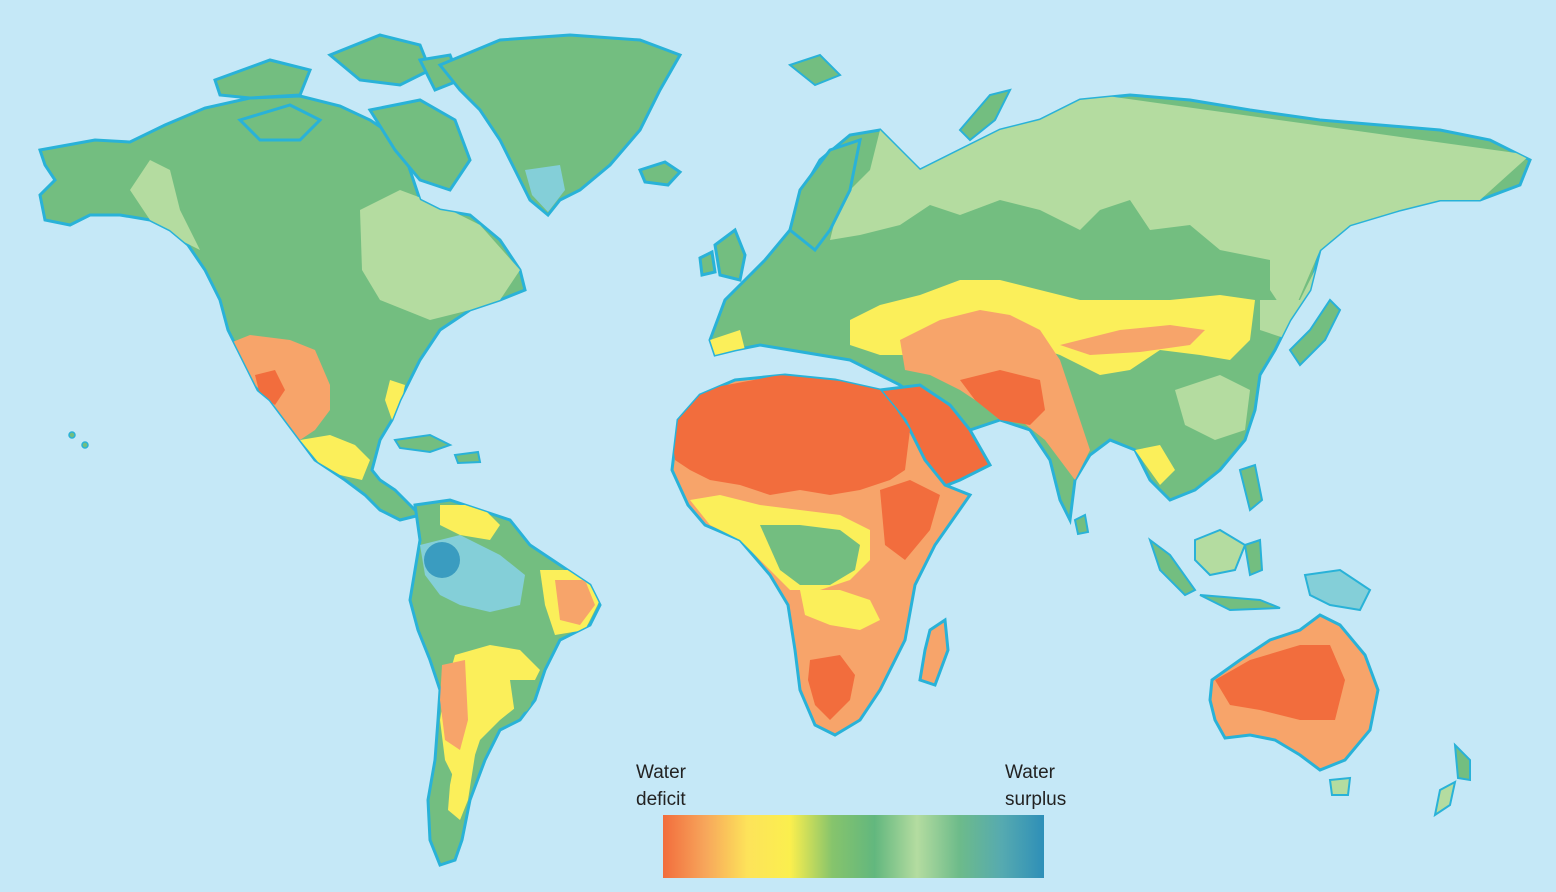 The width and height of the screenshot is (1556, 892). Describe the element at coordinates (1452, 780) in the screenshot. I see `new-zealand` at that location.